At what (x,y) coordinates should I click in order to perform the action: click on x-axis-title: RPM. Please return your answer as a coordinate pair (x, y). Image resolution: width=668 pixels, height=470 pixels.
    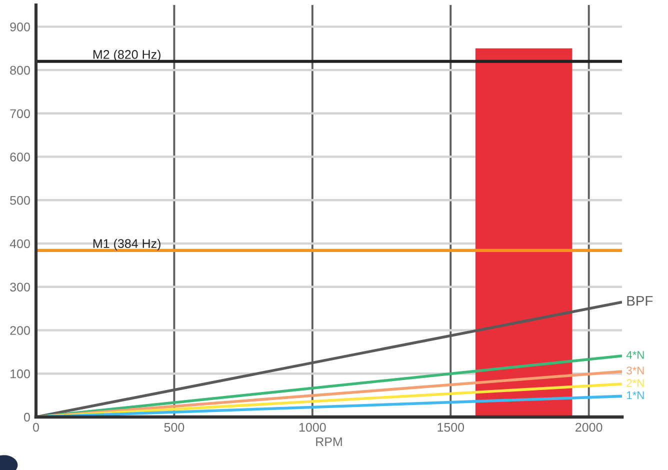
    Looking at the image, I should click on (329, 441).